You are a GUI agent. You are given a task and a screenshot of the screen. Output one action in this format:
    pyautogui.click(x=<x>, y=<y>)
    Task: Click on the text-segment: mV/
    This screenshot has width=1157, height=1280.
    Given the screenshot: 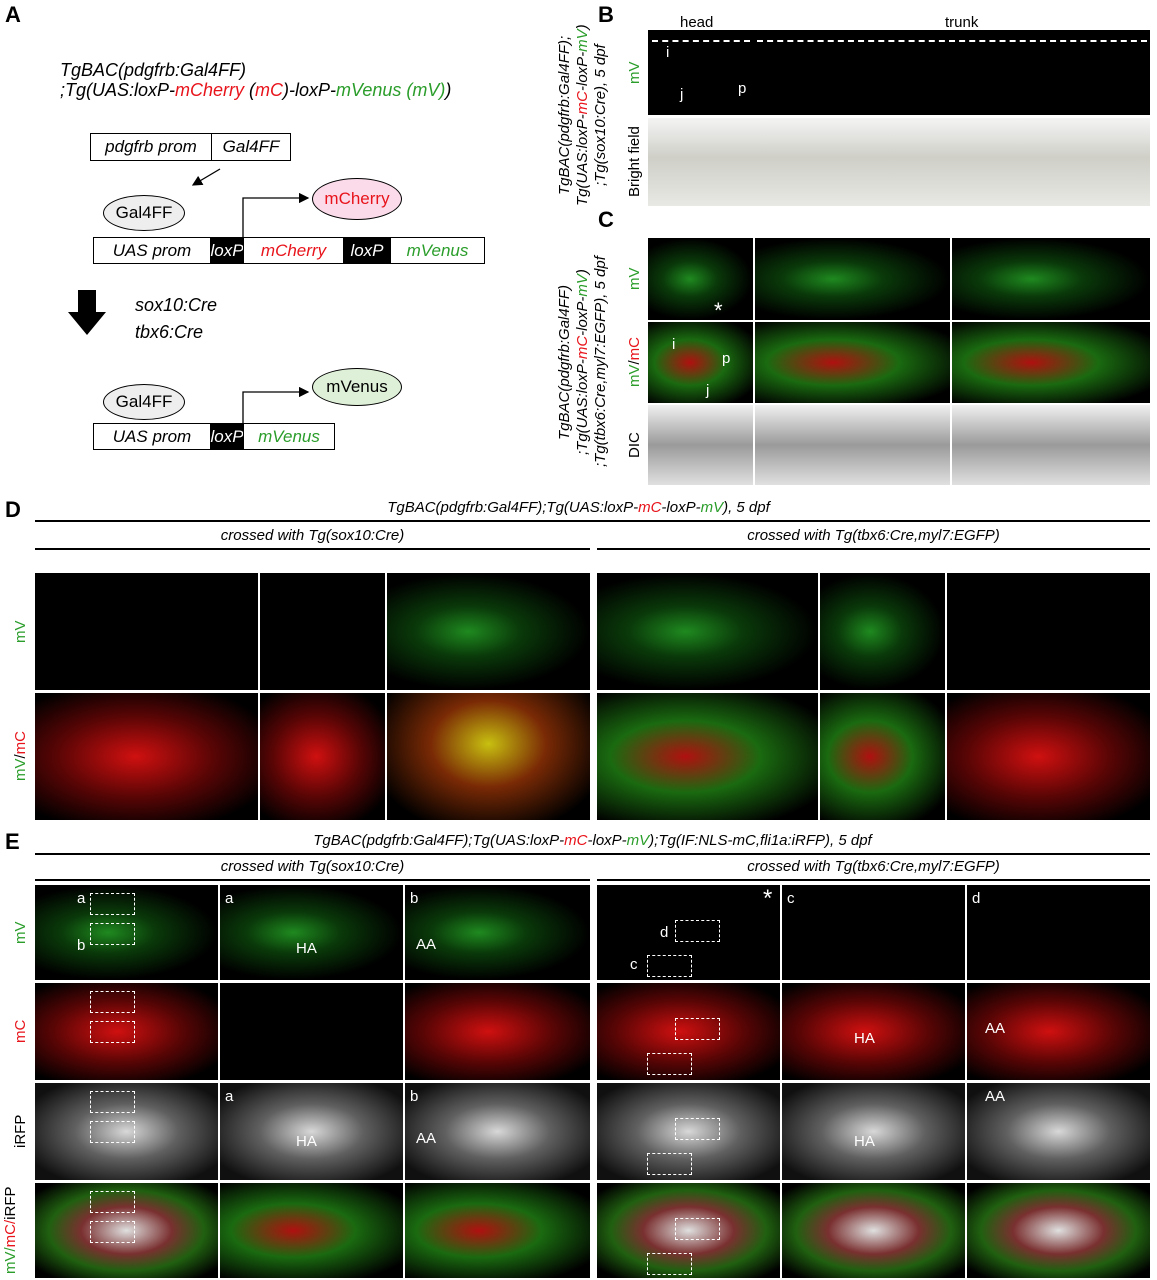 What is the action you would take?
    pyautogui.click(x=10, y=1261)
    